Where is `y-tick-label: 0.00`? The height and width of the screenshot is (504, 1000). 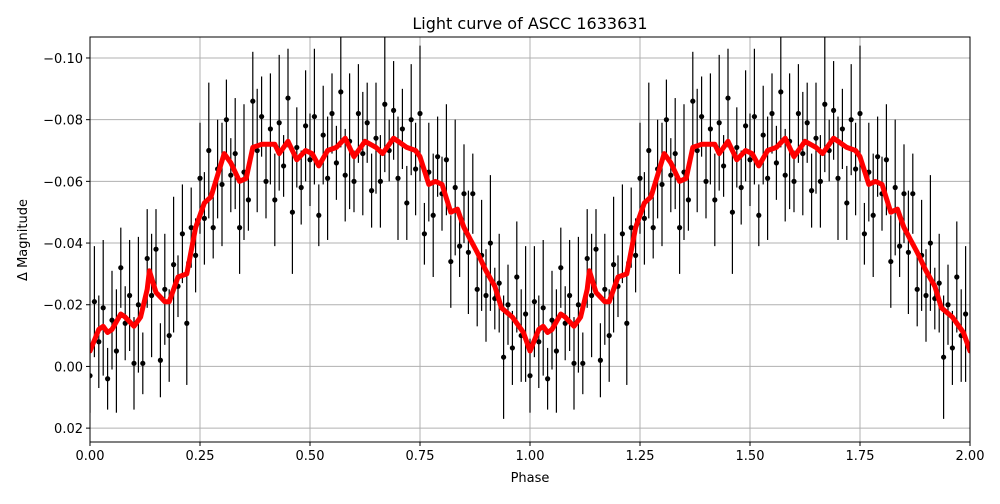 y-tick-label: 0.00 is located at coordinates (68, 367).